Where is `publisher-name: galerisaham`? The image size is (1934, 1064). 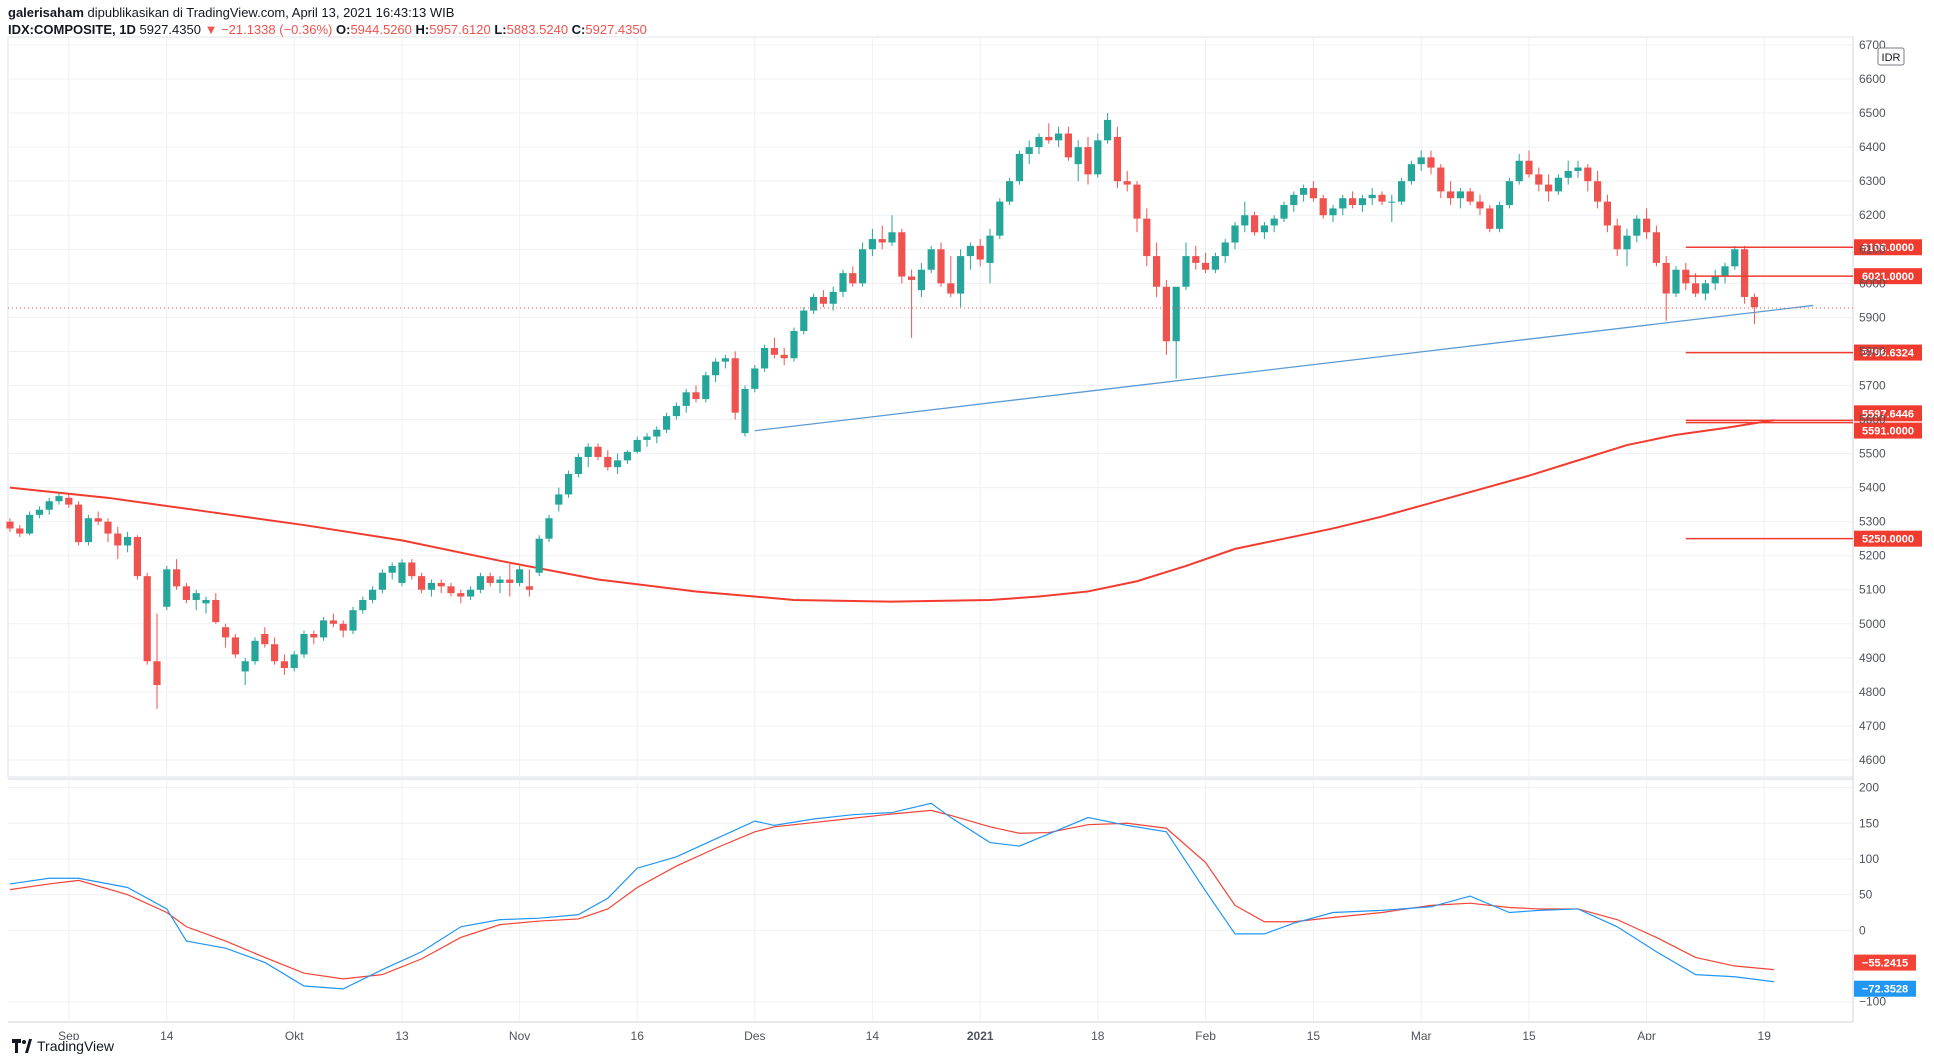 publisher-name: galerisaham is located at coordinates (46, 12).